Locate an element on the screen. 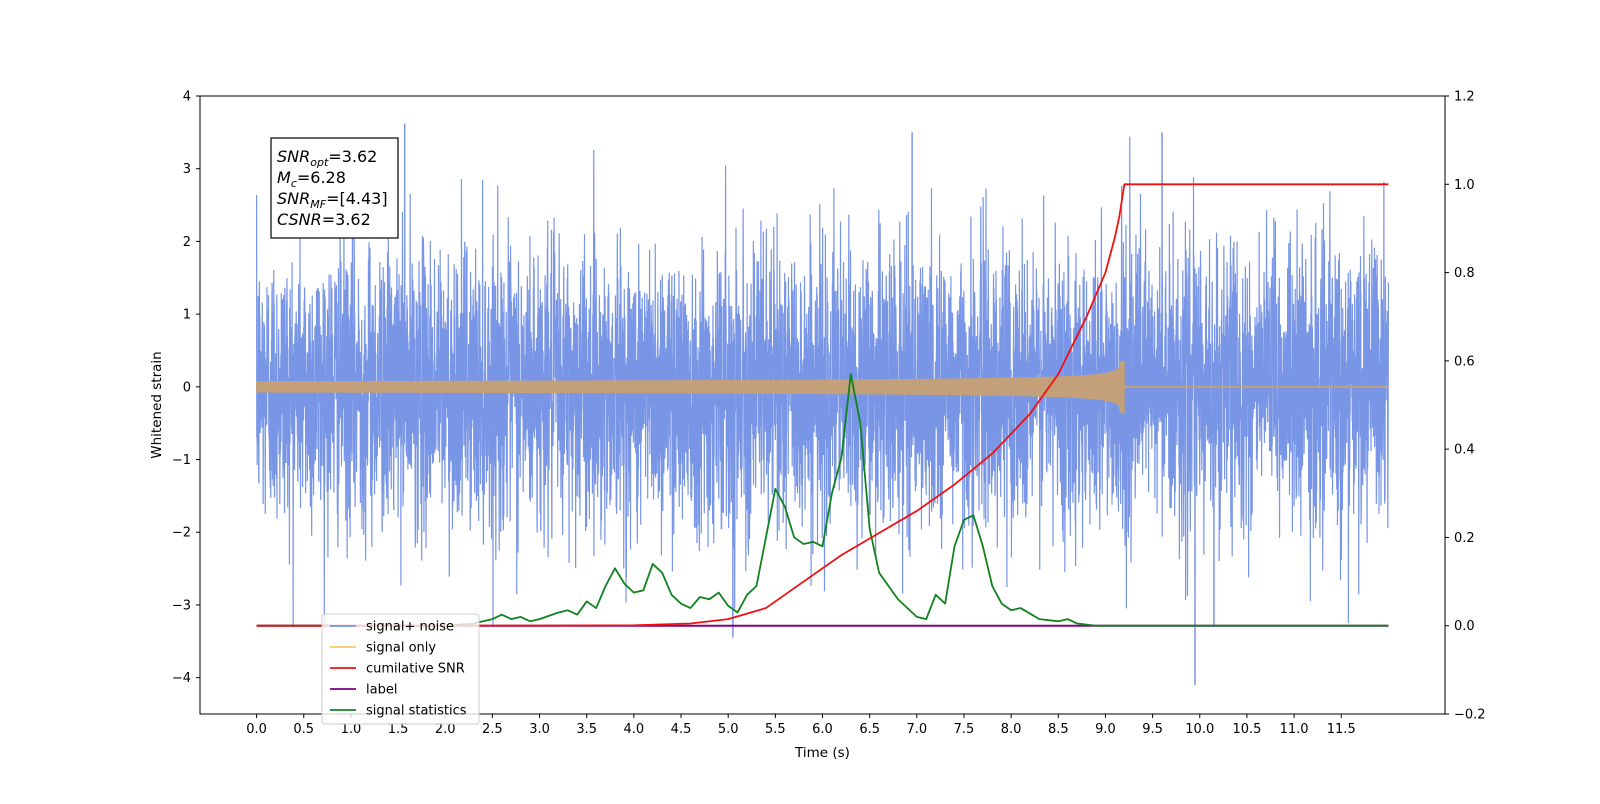  x-tick-label: 10.5 is located at coordinates (1246, 729).